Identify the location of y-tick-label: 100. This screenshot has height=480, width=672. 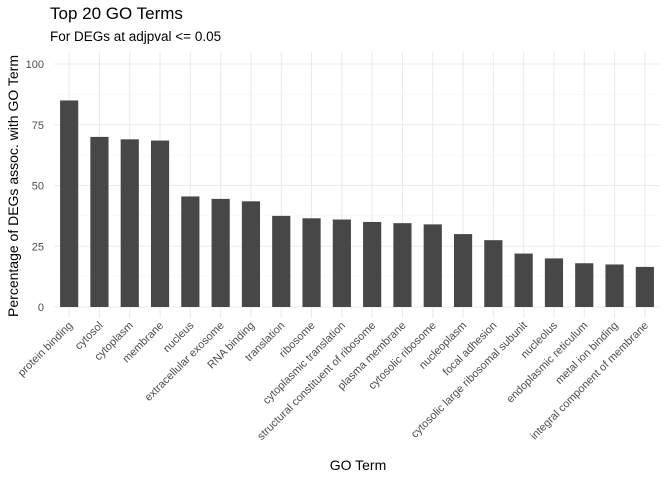
(35, 65).